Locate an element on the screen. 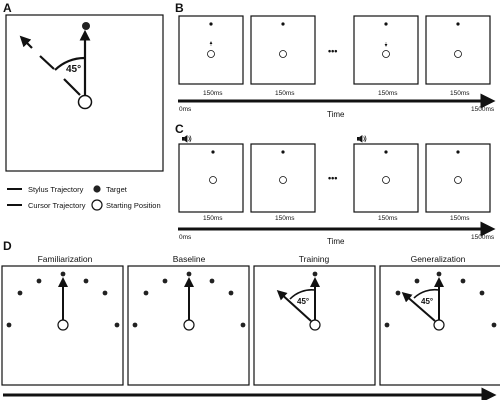 The height and width of the screenshot is (400, 500). frame-c2 is located at coordinates (283, 178).